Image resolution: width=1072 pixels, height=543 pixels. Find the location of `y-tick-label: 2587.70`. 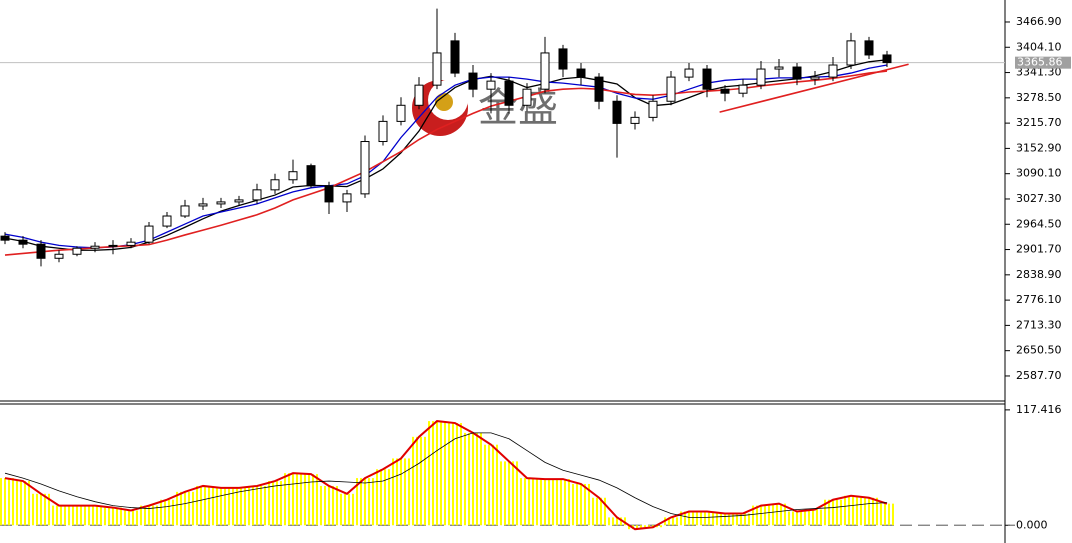

y-tick-label: 2587.70 is located at coordinates (1039, 375).